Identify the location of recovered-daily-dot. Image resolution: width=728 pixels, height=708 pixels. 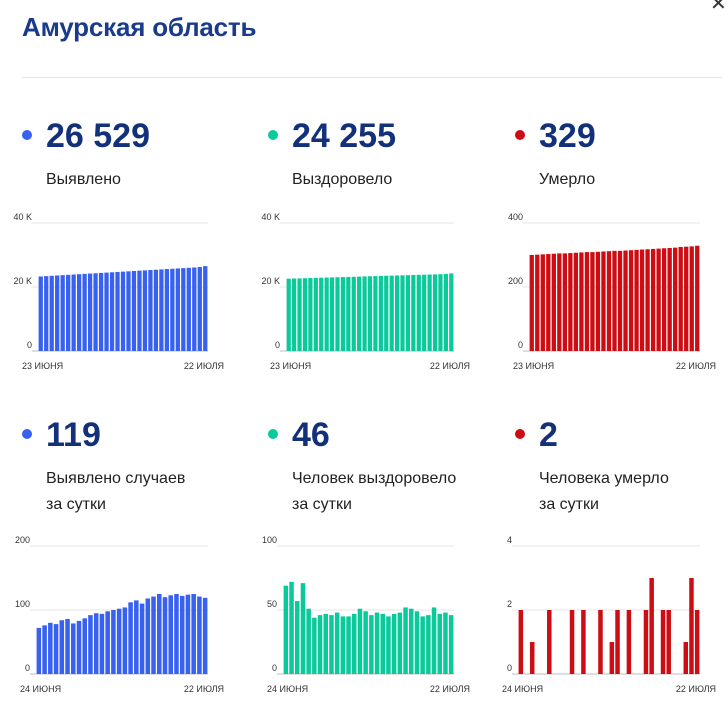
(273, 434).